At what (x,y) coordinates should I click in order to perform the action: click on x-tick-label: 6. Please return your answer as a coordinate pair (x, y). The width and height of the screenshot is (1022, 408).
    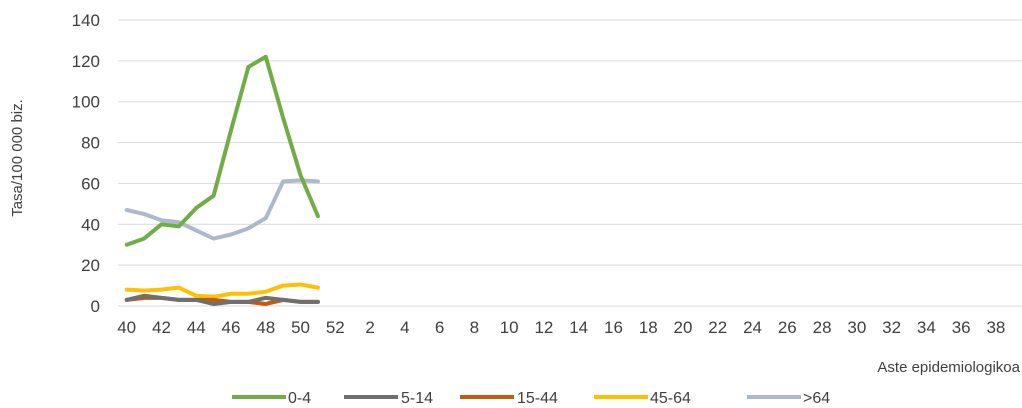
    Looking at the image, I should click on (439, 327).